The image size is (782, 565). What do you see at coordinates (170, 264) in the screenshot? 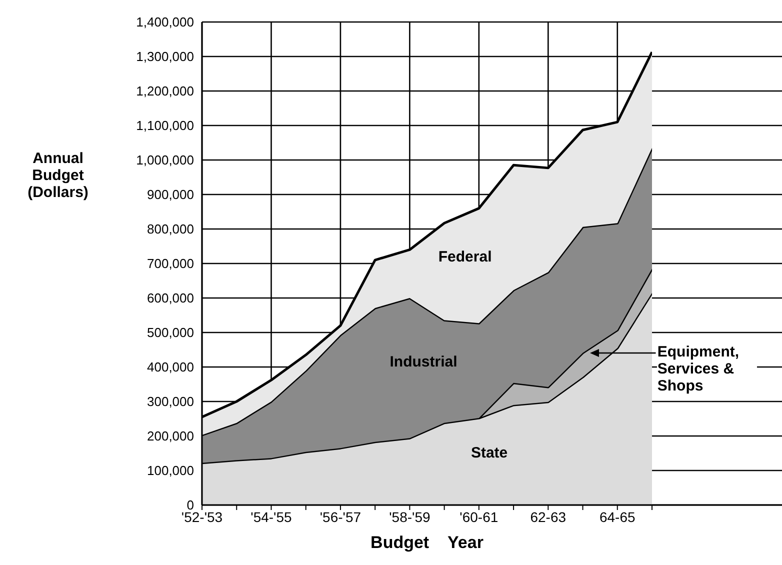
I see `y-tick-label: 700,000` at bounding box center [170, 264].